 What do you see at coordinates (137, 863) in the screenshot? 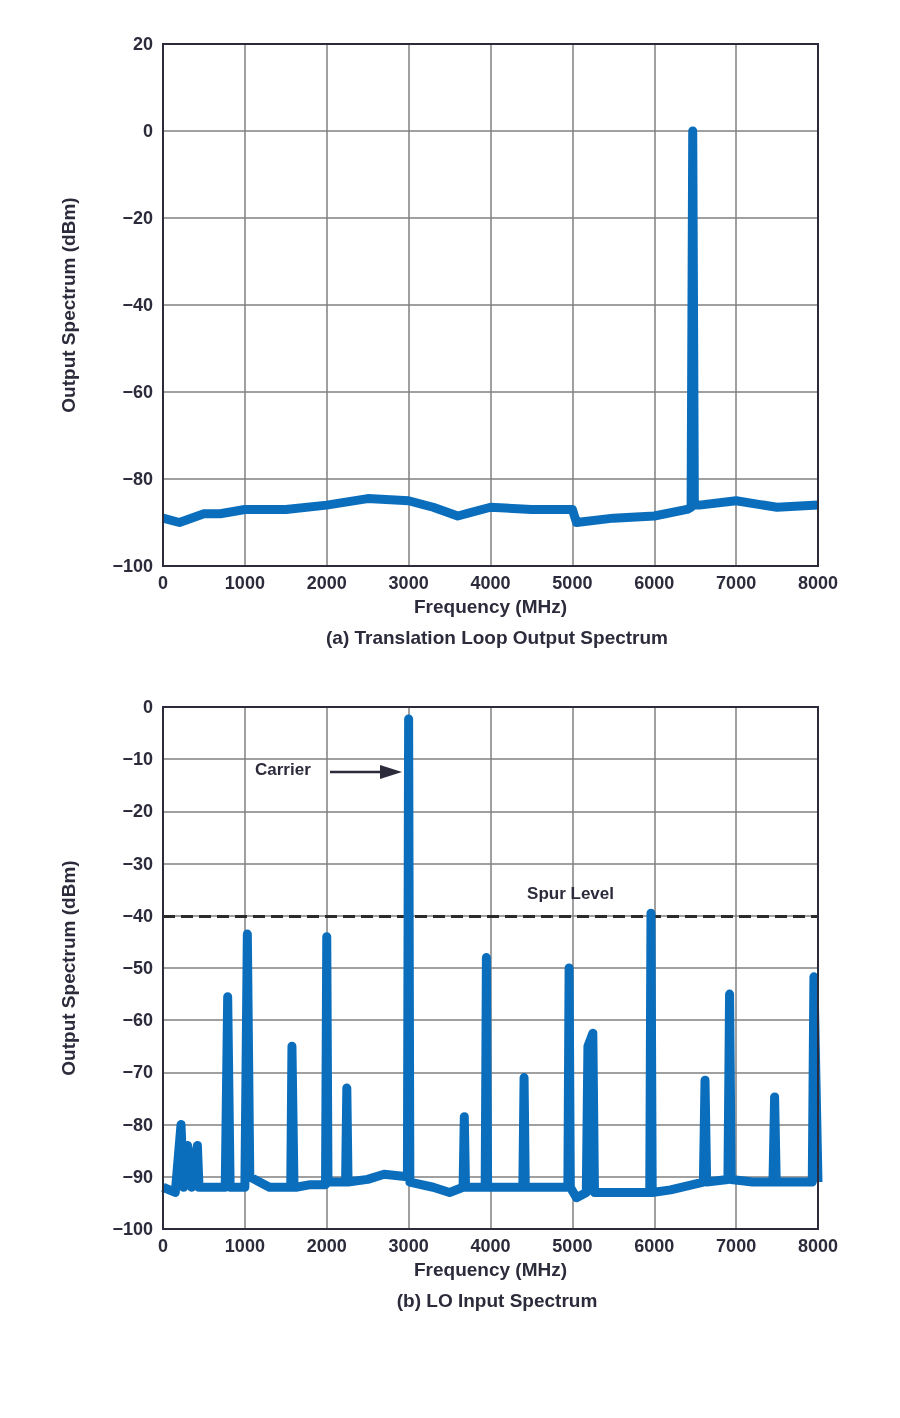
I see `y-tick-label: −30` at bounding box center [137, 863].